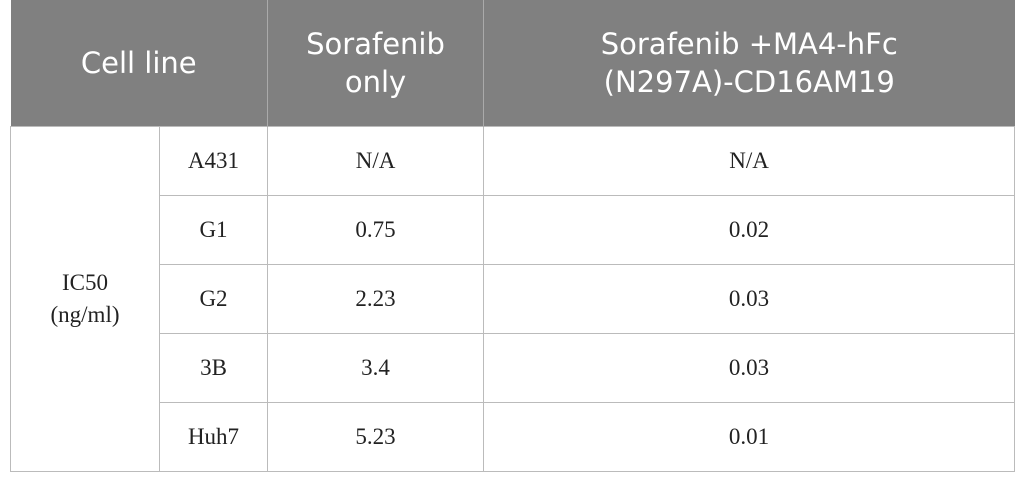  I want to click on header-cell: Sorafenib +MA4-hFc (N297A)-CD16AM19, so click(749, 63).